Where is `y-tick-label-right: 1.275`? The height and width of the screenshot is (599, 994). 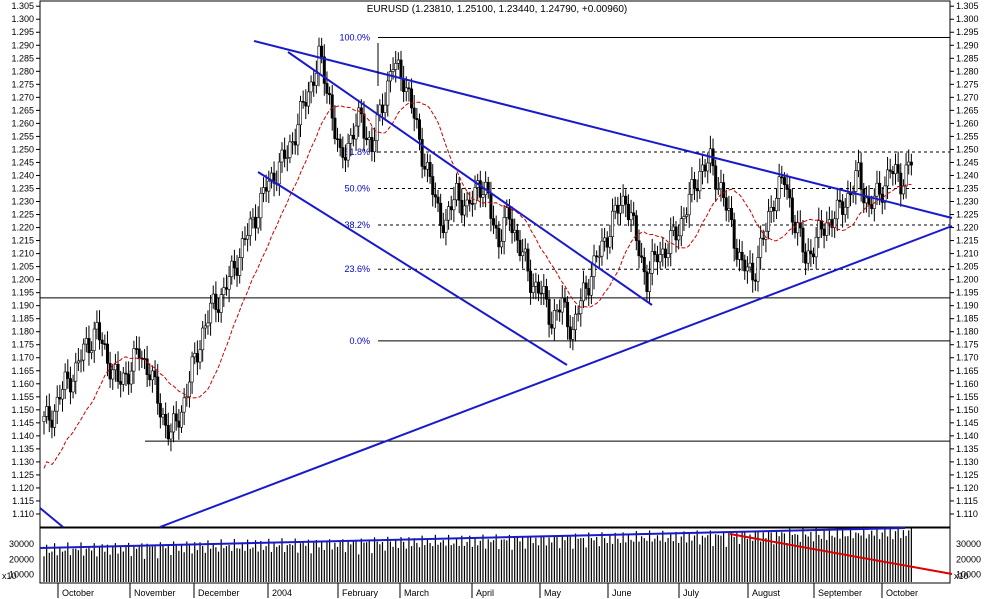
y-tick-label-right: 1.275 is located at coordinates (967, 84).